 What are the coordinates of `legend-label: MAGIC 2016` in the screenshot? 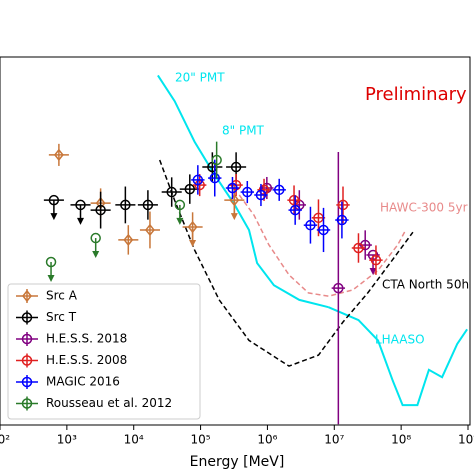 It's located at (83, 382).